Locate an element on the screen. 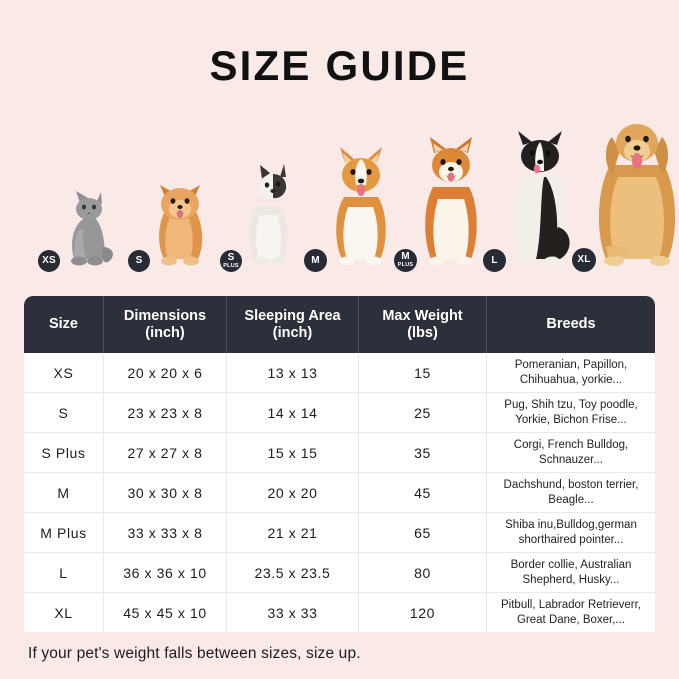  column-header-sleeping-area: Sleeping Area (inch) is located at coordinates (293, 325).